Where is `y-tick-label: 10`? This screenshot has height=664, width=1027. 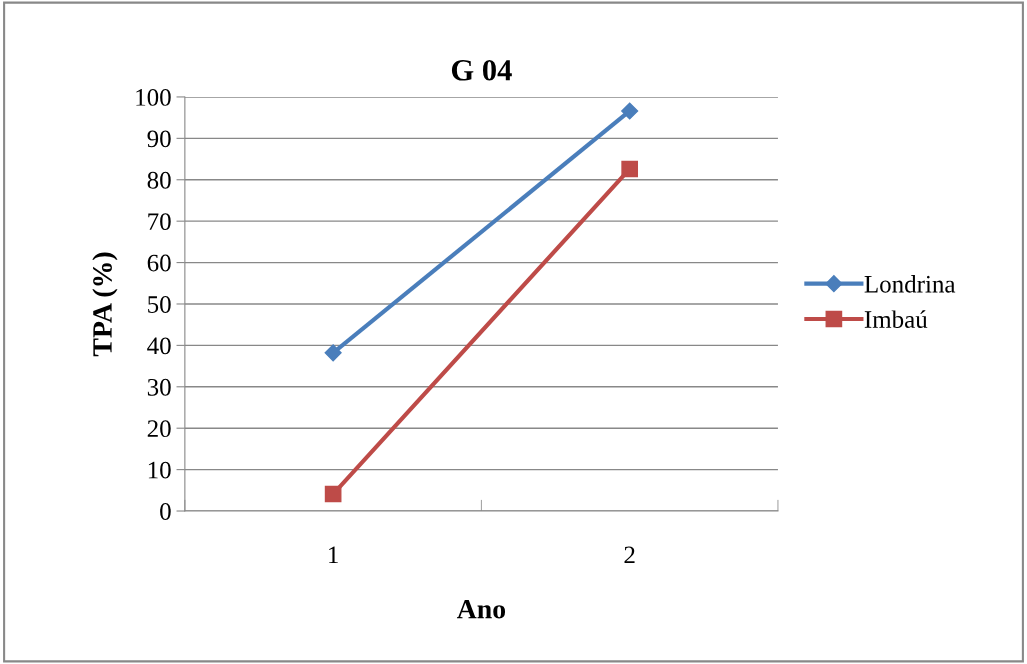 y-tick-label: 10 is located at coordinates (159, 470).